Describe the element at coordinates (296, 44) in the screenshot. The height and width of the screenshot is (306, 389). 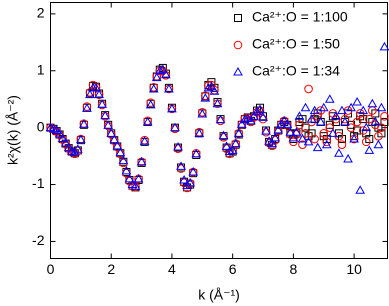
I see `legend-label: Ca²⁺:O = 1:50` at that location.